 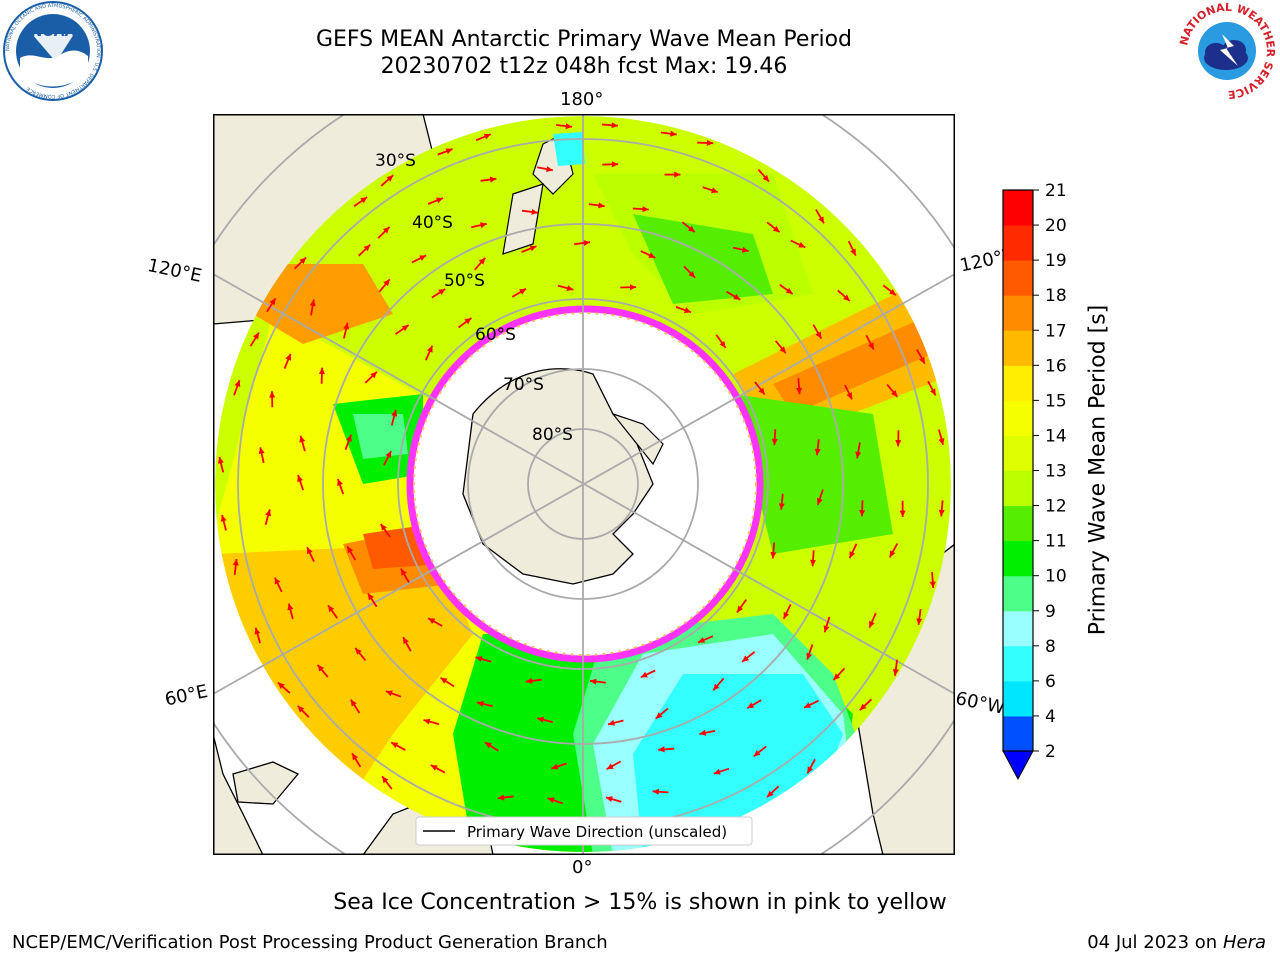 I want to click on lat-label-70s: 70°S, so click(x=523, y=385).